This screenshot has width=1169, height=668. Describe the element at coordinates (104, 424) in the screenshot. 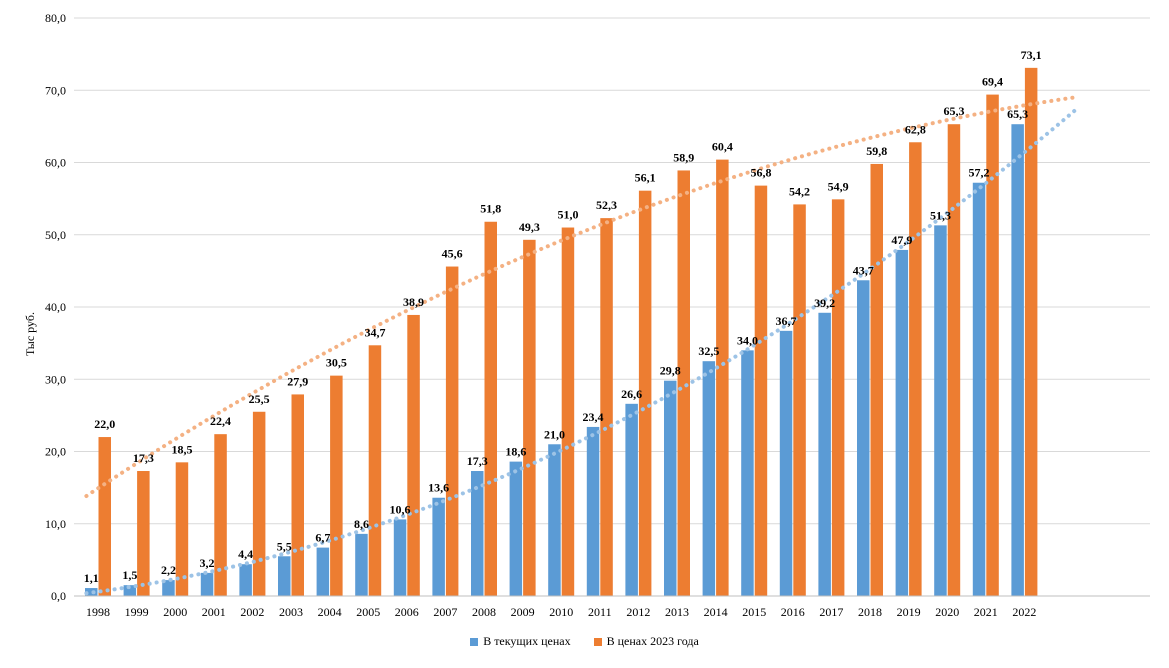

I see `data-label-2023-prices: 22,0` at that location.